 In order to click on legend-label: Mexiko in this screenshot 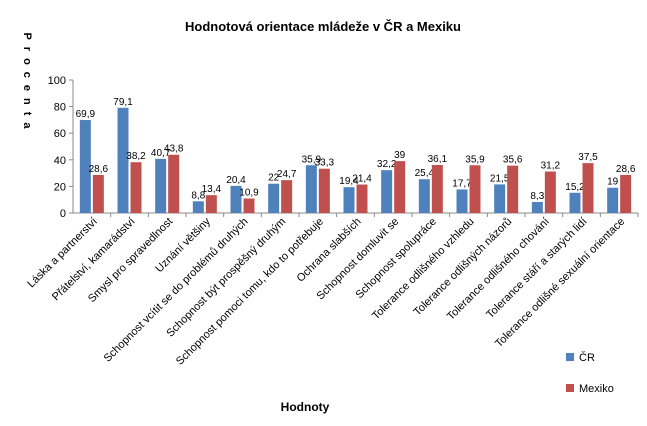, I will do `click(596, 389)`.